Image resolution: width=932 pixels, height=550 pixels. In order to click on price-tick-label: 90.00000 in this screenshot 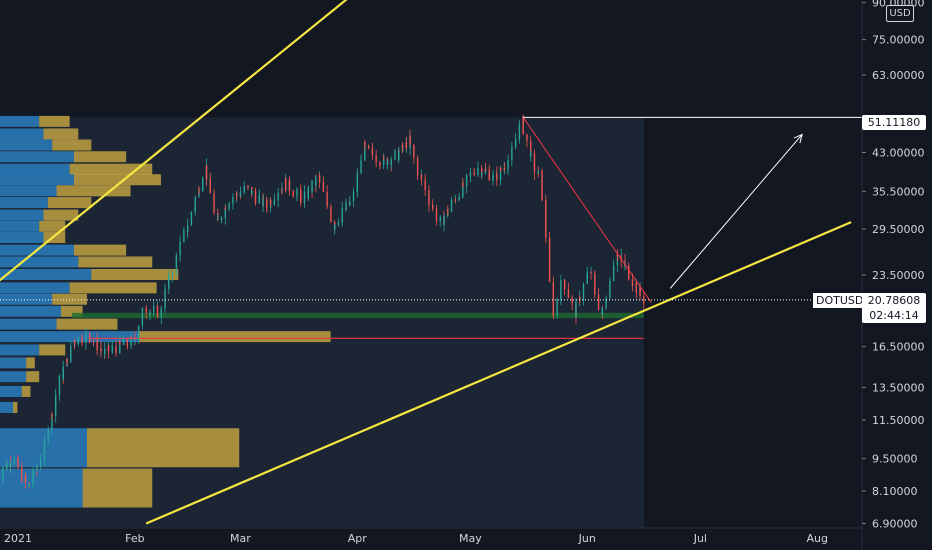, I will do `click(898, 5)`.